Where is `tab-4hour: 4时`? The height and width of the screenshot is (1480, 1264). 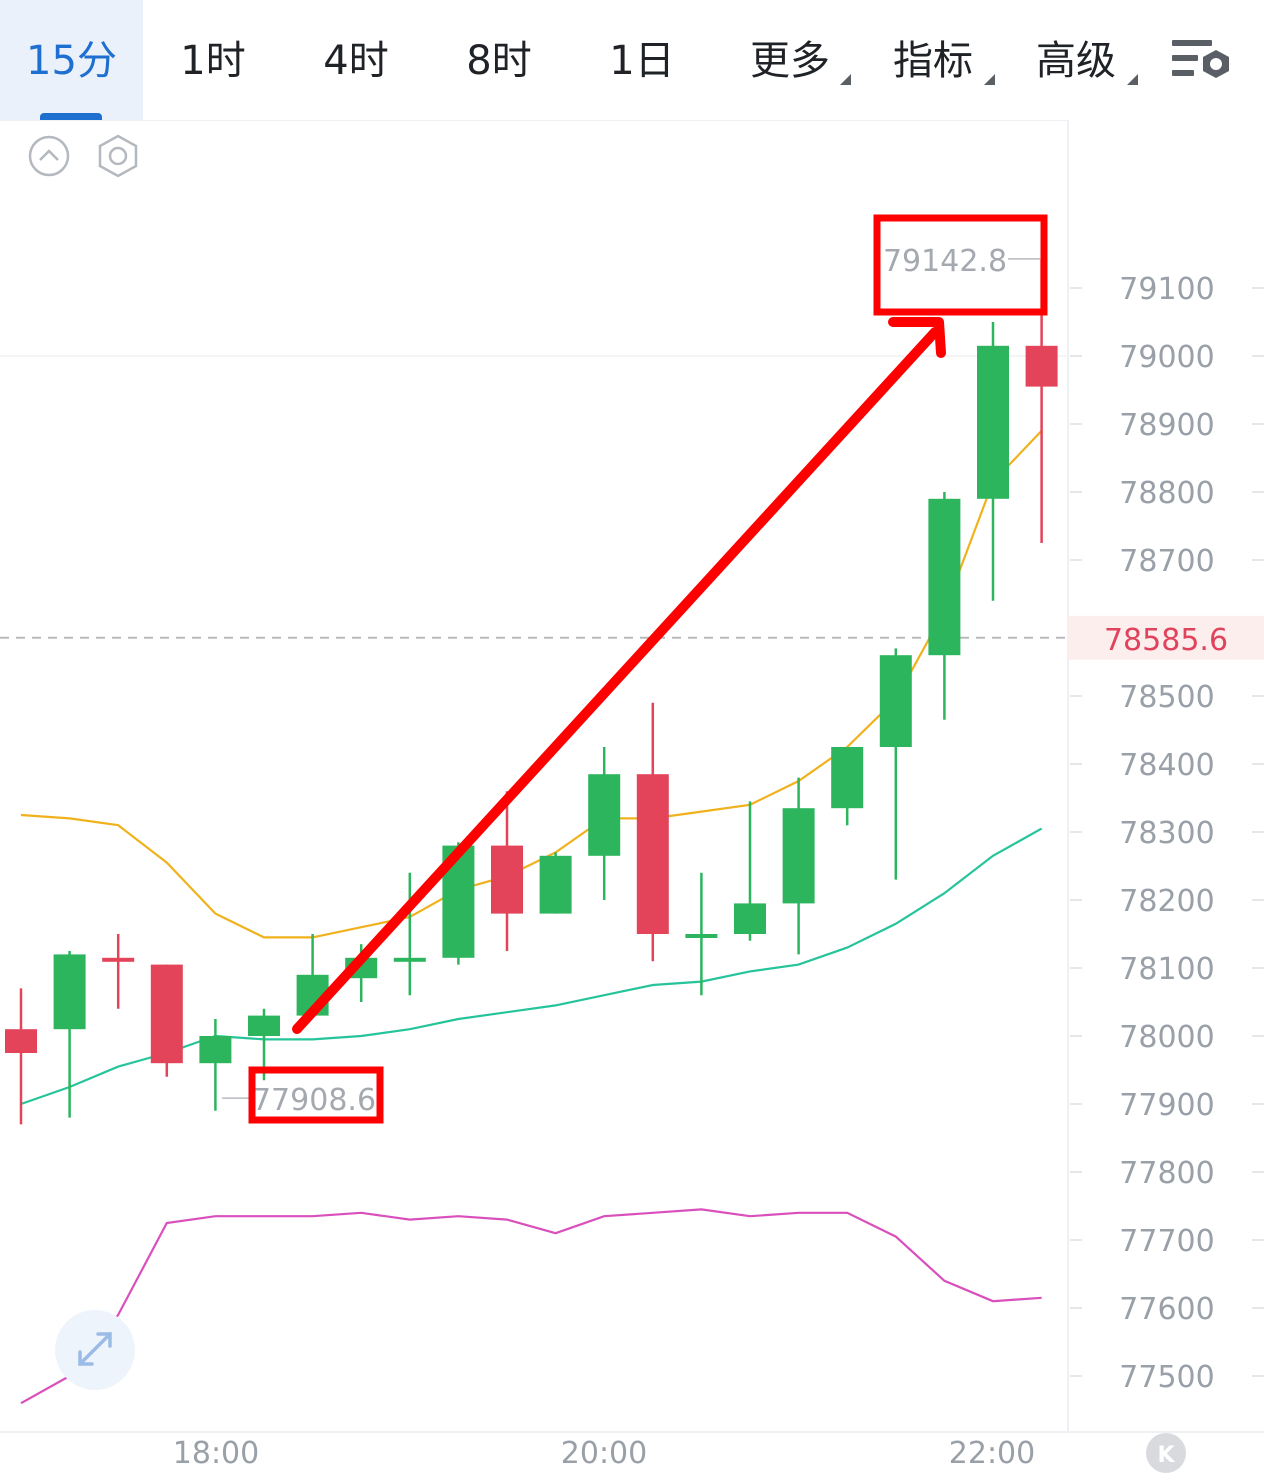 tab-4hour: 4时 is located at coordinates (356, 60).